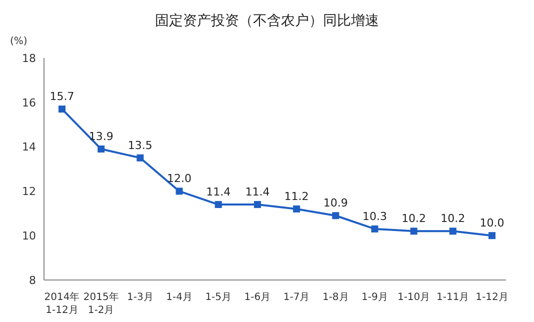 The image size is (534, 322). I want to click on x-tick-label: 1-12月, so click(492, 297).